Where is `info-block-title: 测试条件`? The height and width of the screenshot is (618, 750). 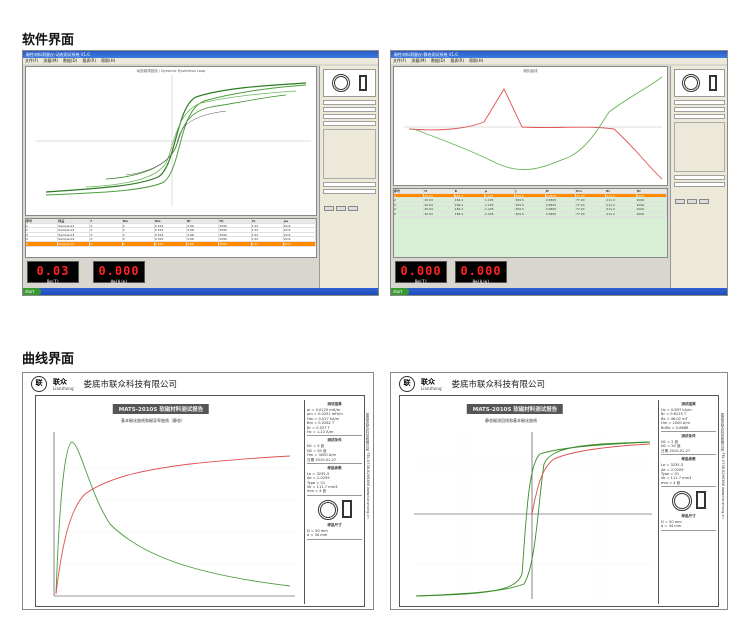
info-block-title: 测试条件 is located at coordinates (334, 440).